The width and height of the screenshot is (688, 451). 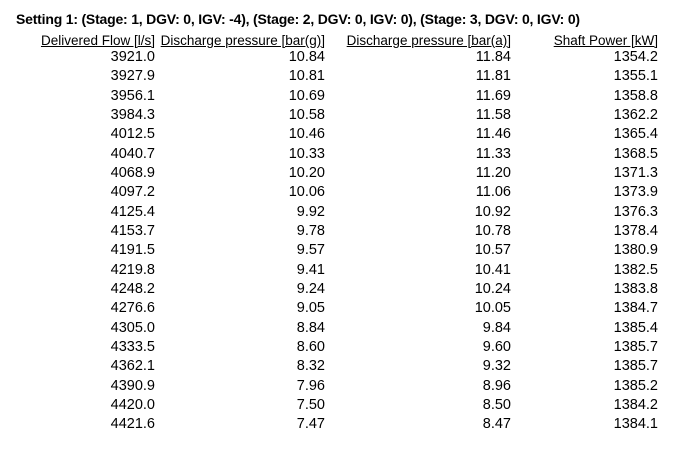 I want to click on cell-shaft-power: 1358.8, so click(x=635, y=95).